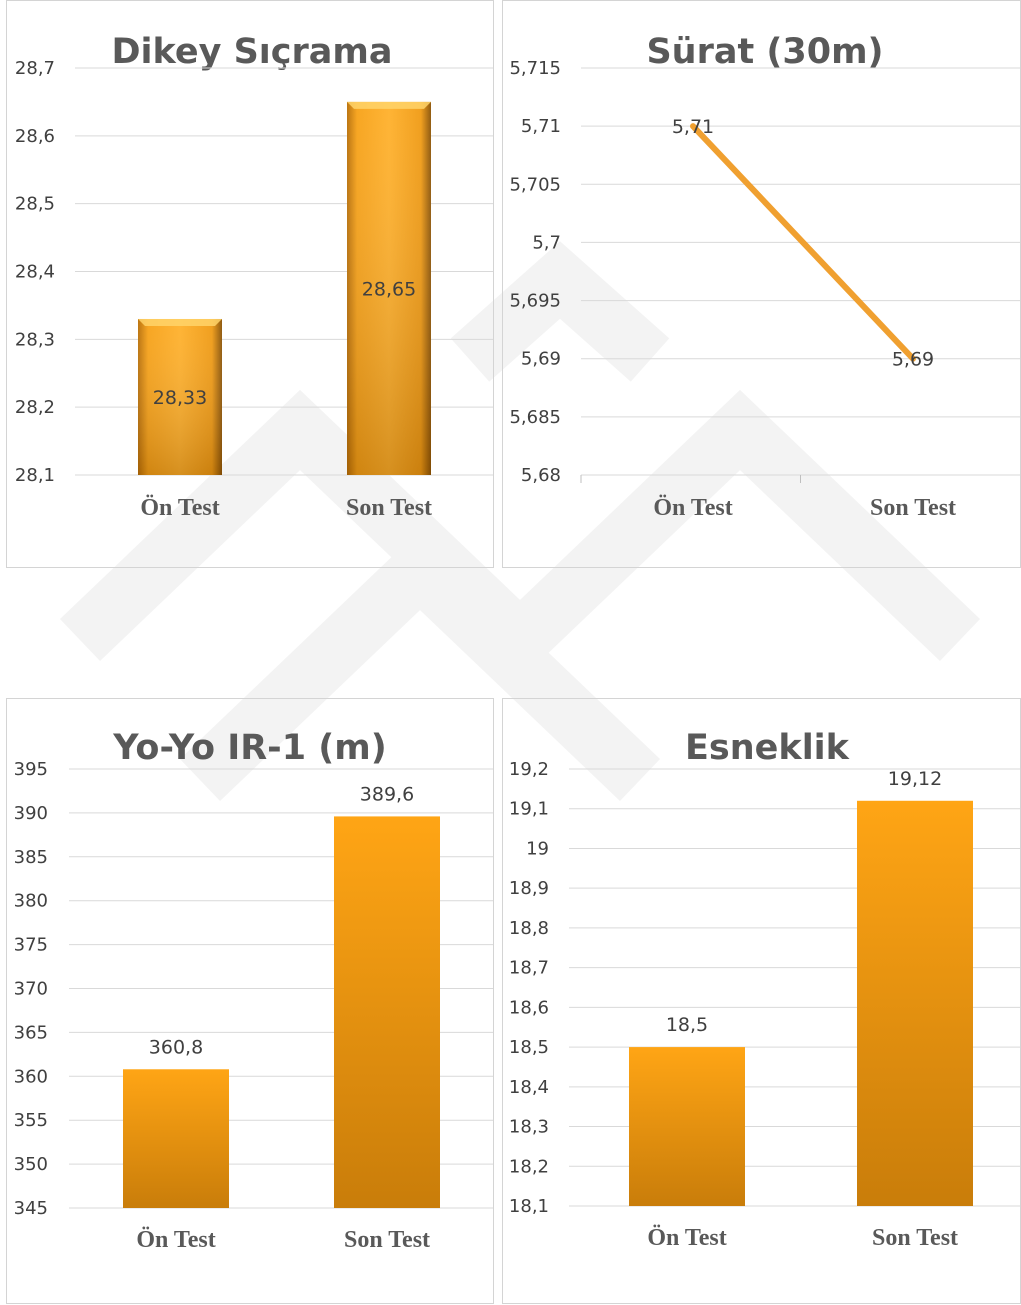 This screenshot has height=1305, width=1021. What do you see at coordinates (535, 417) in the screenshot?
I see `y-tick-label: 5,685` at bounding box center [535, 417].